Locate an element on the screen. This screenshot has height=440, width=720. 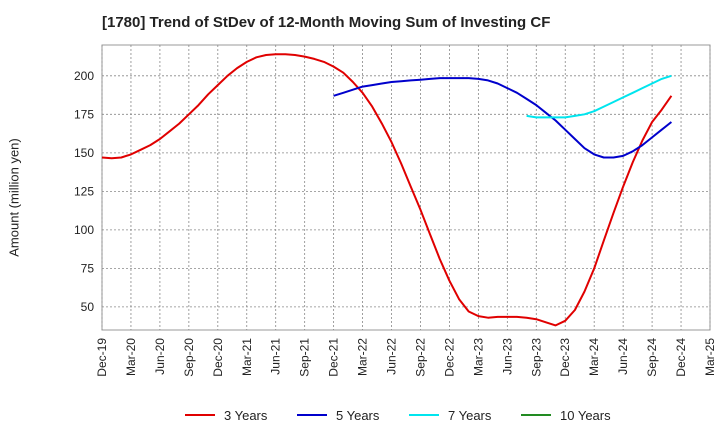
y-tick-label: 100 is located at coordinates (84, 230).